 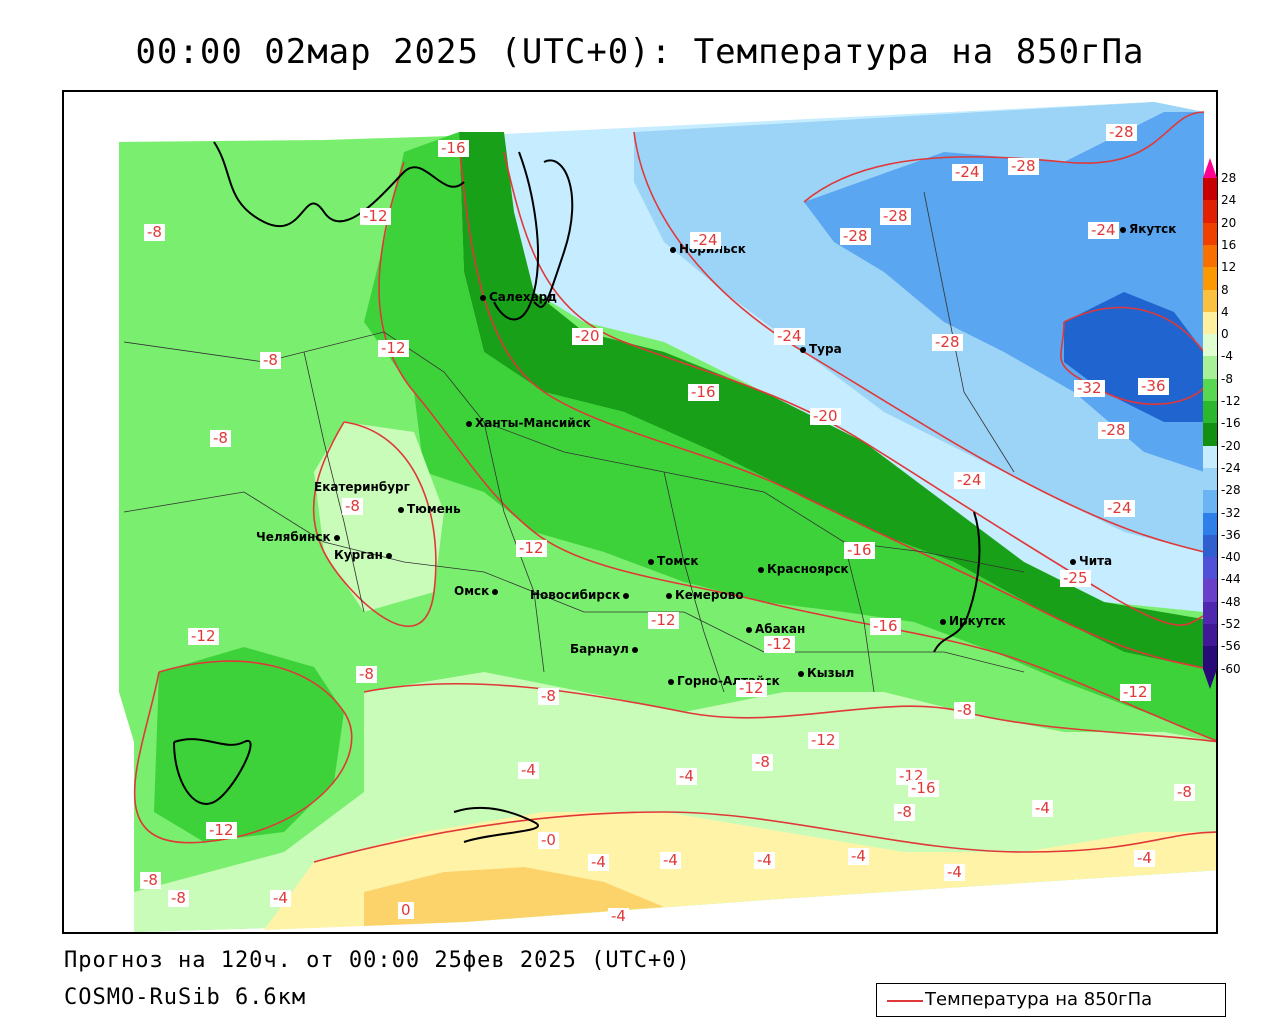 What do you see at coordinates (1231, 401) in the screenshot?
I see `scale-tick-label: -12` at bounding box center [1231, 401].